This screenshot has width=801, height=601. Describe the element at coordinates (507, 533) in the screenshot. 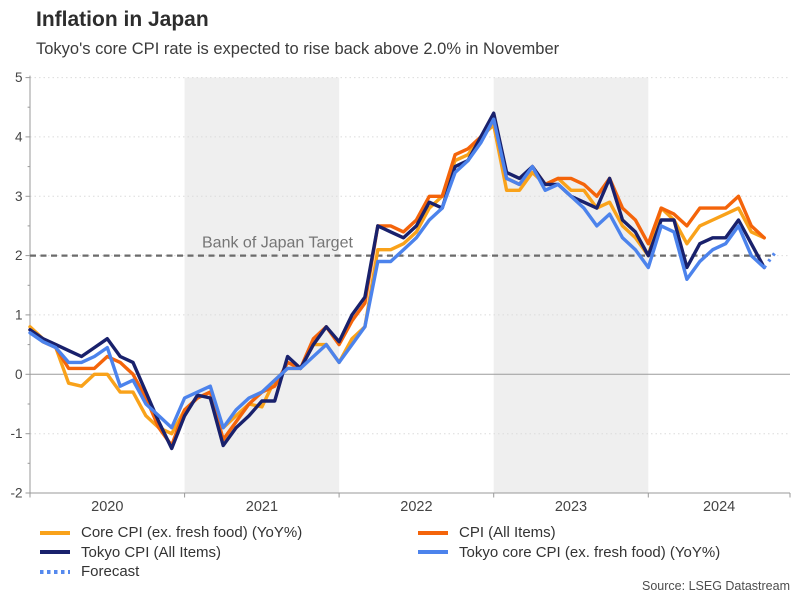

I see `legend-label-cpi-all-items: CPI (All Items)` at that location.